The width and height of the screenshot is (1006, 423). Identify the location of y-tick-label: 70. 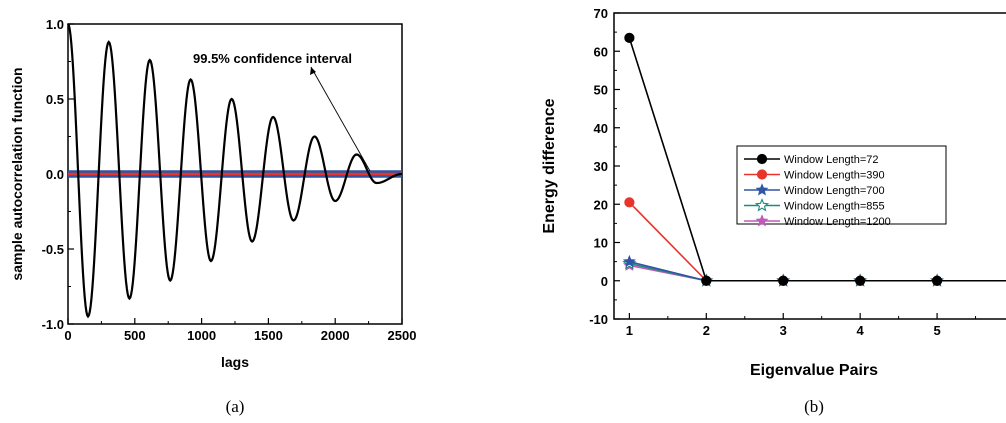
(601, 13).